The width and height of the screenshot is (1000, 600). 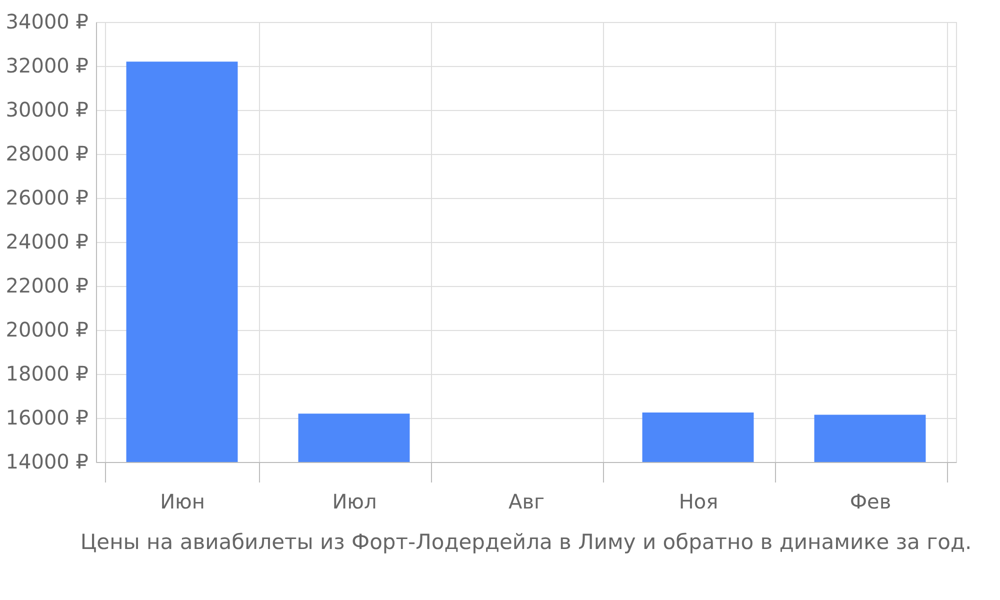 What do you see at coordinates (47, 110) in the screenshot?
I see `y-tick-label: 30000 ₽` at bounding box center [47, 110].